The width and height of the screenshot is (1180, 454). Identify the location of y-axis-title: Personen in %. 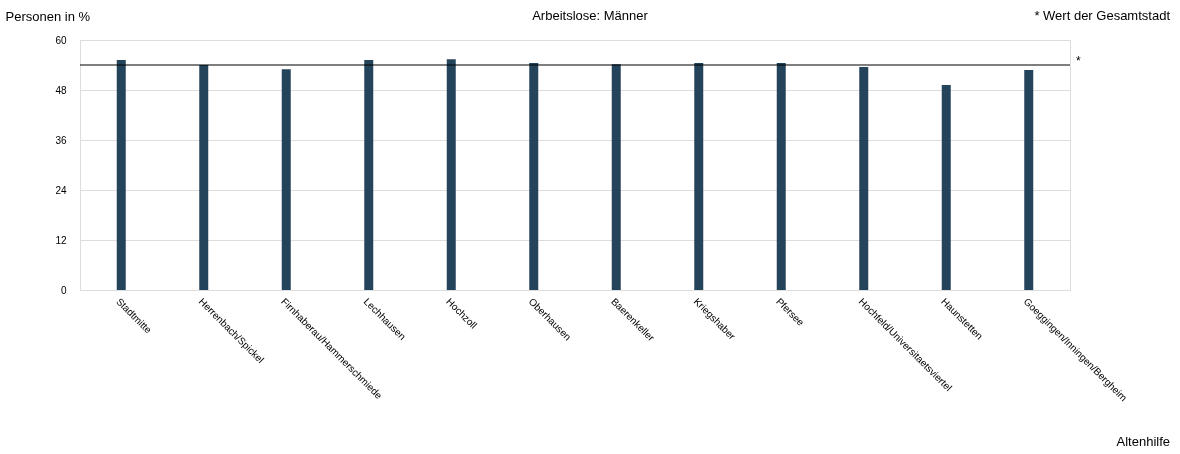
(48, 16).